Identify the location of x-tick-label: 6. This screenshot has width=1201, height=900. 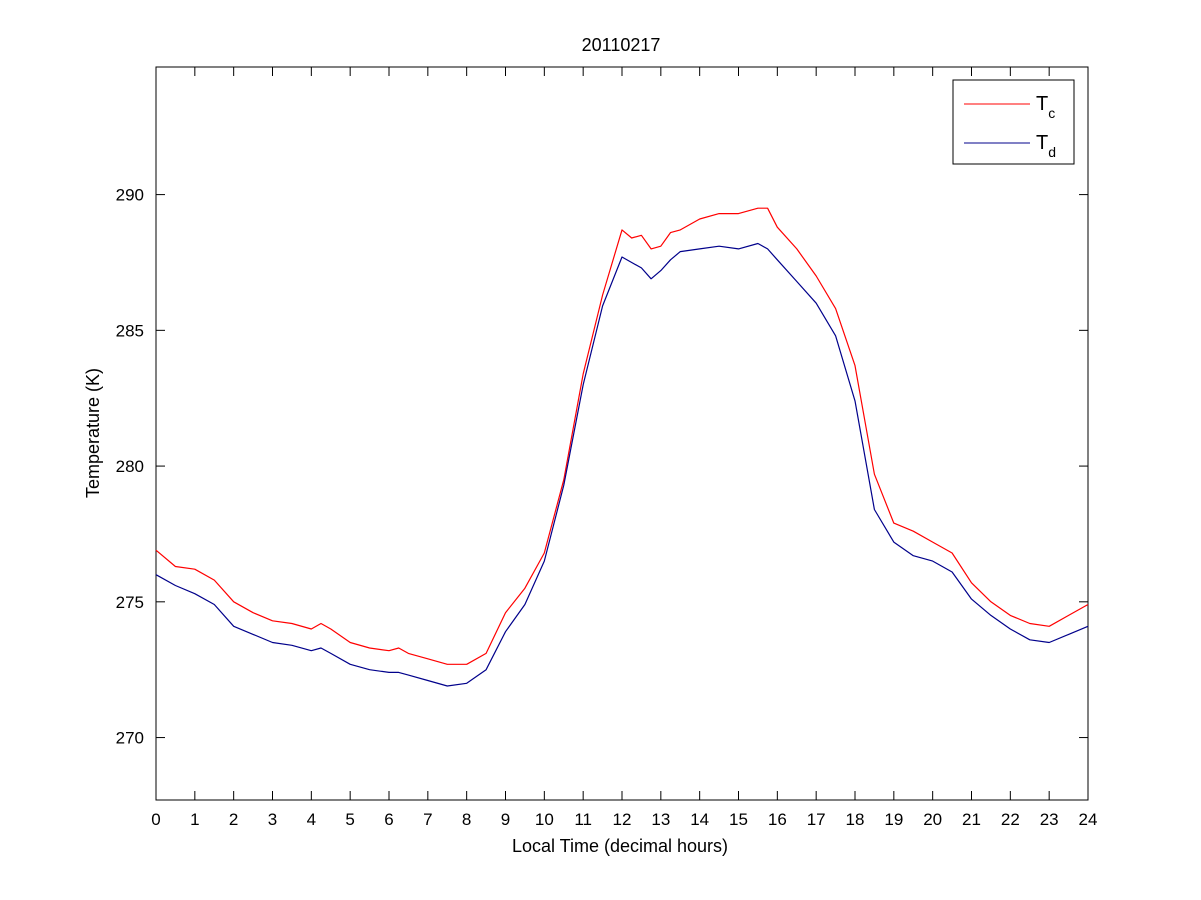
(388, 819).